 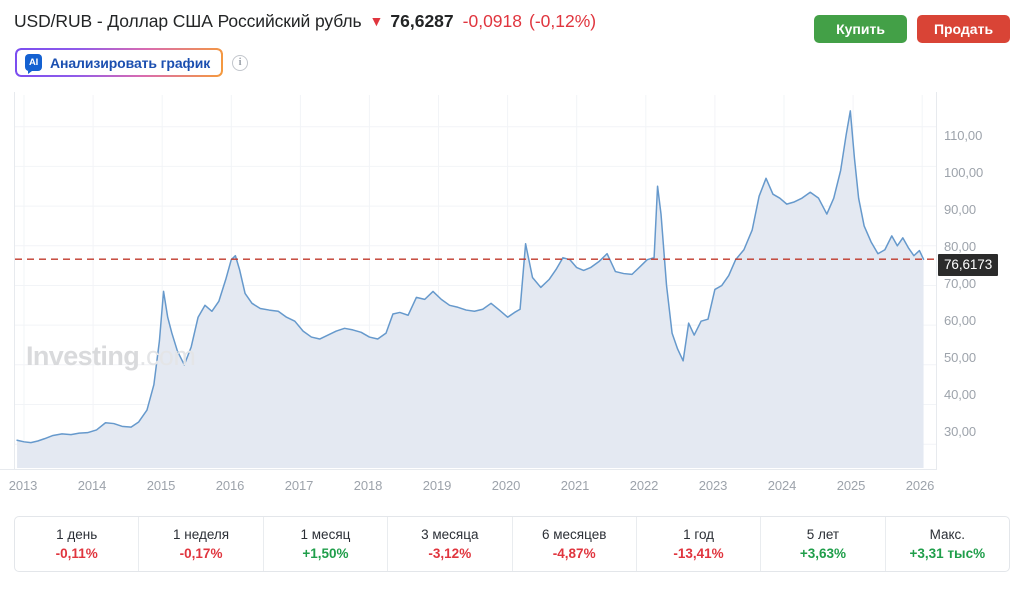 I want to click on x-axis-tick-label: 2026, so click(x=920, y=485).